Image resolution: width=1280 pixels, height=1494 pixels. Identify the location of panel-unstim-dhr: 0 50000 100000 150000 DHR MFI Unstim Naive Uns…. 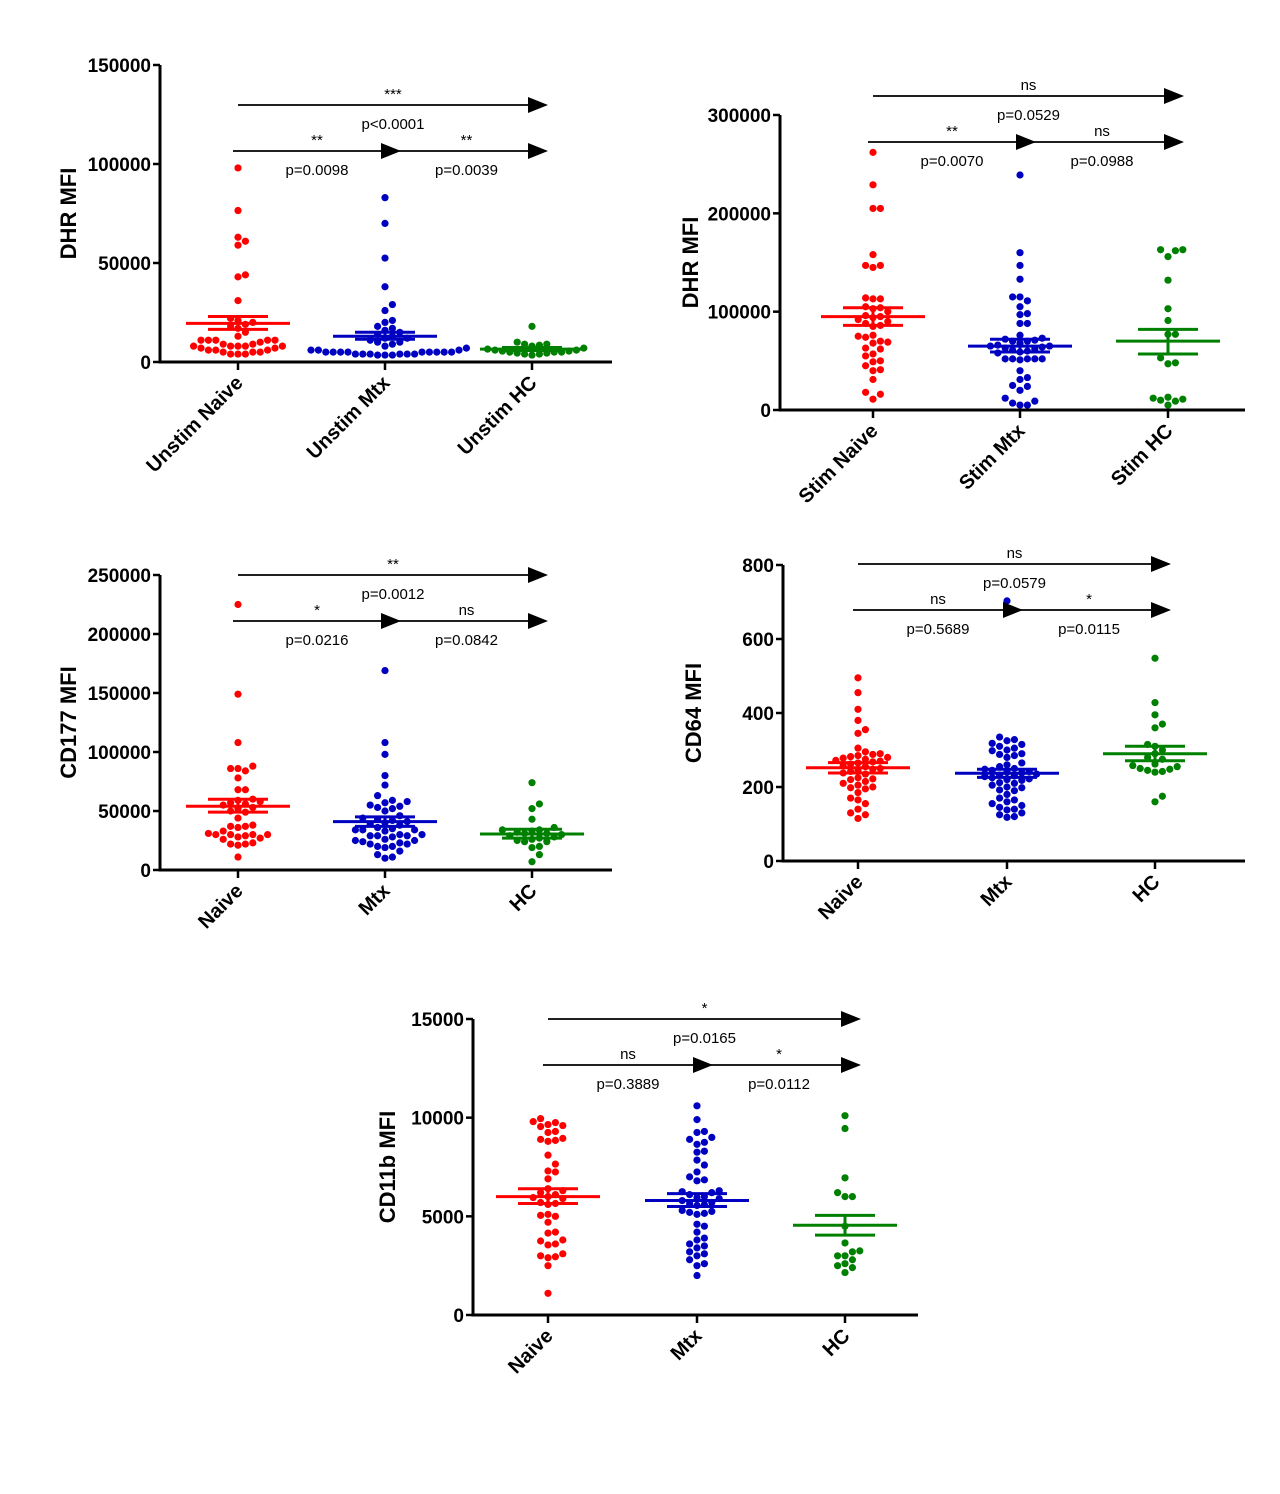
(334, 266).